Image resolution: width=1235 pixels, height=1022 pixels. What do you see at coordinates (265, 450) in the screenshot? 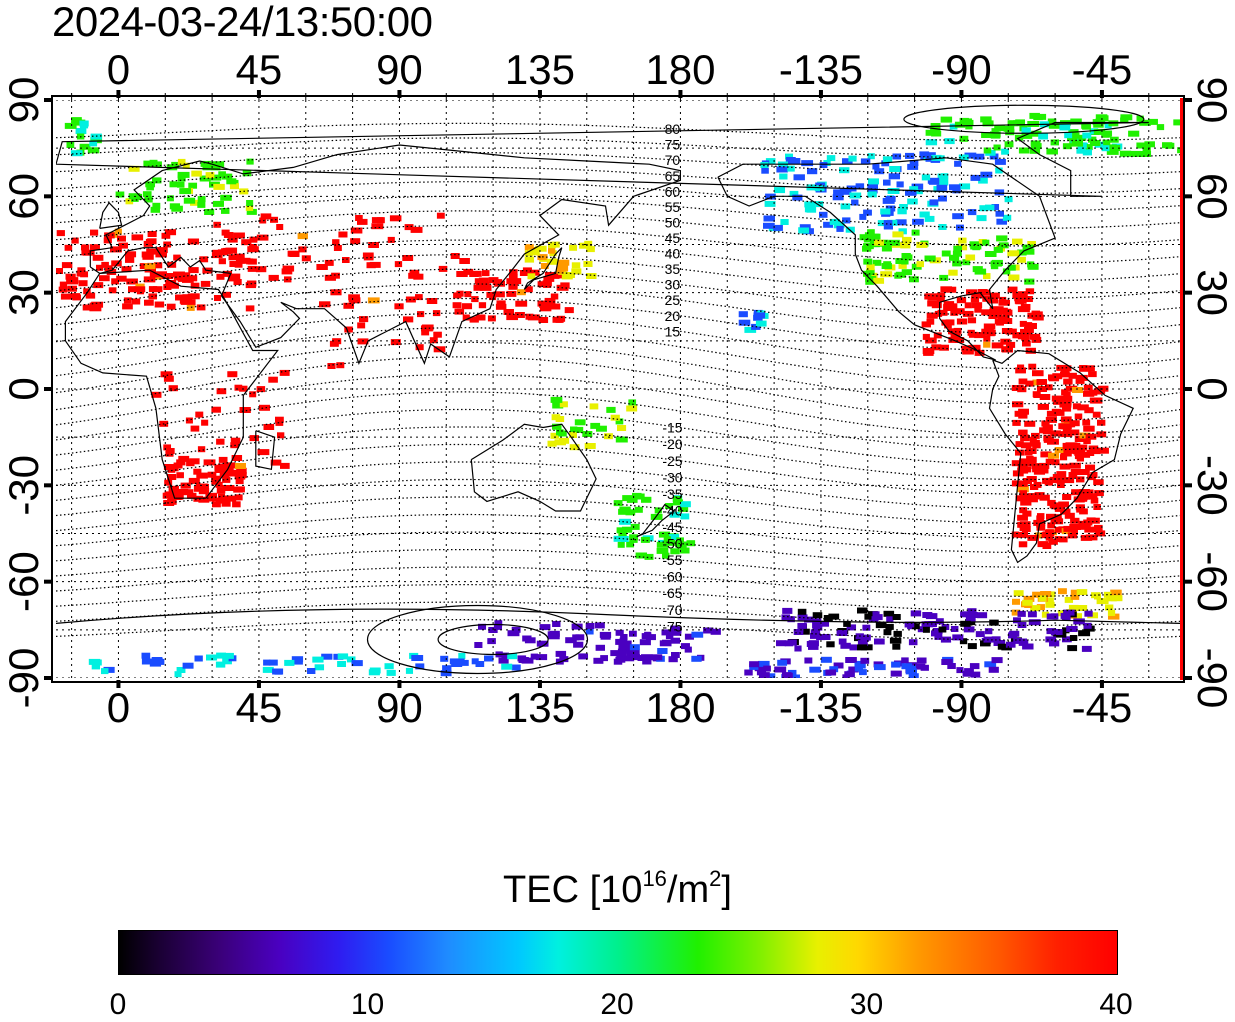
I see `coastline` at bounding box center [265, 450].